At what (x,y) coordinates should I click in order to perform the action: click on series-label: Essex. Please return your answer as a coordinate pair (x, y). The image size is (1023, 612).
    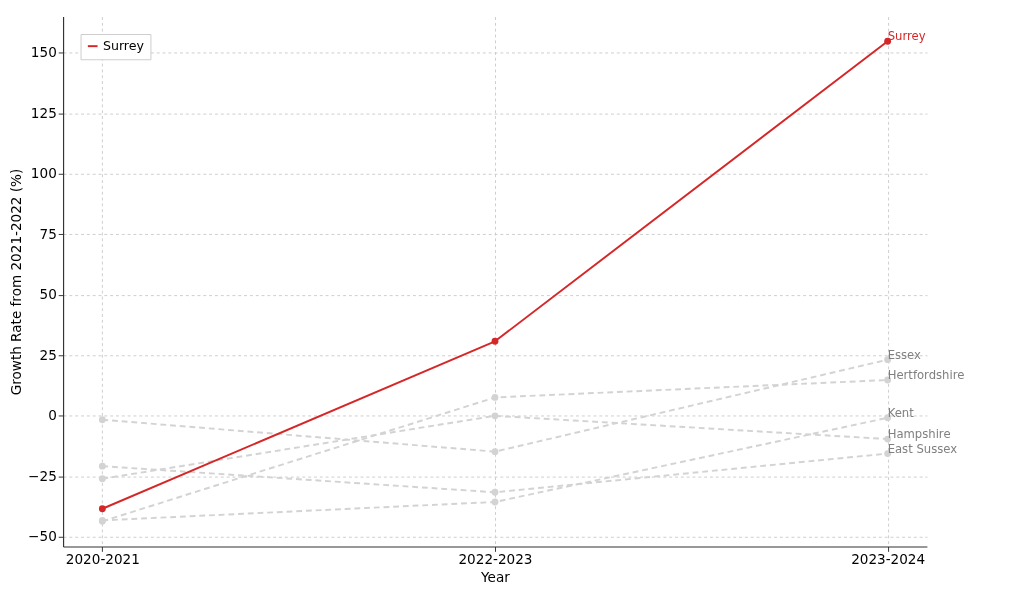
    Looking at the image, I should click on (904, 354).